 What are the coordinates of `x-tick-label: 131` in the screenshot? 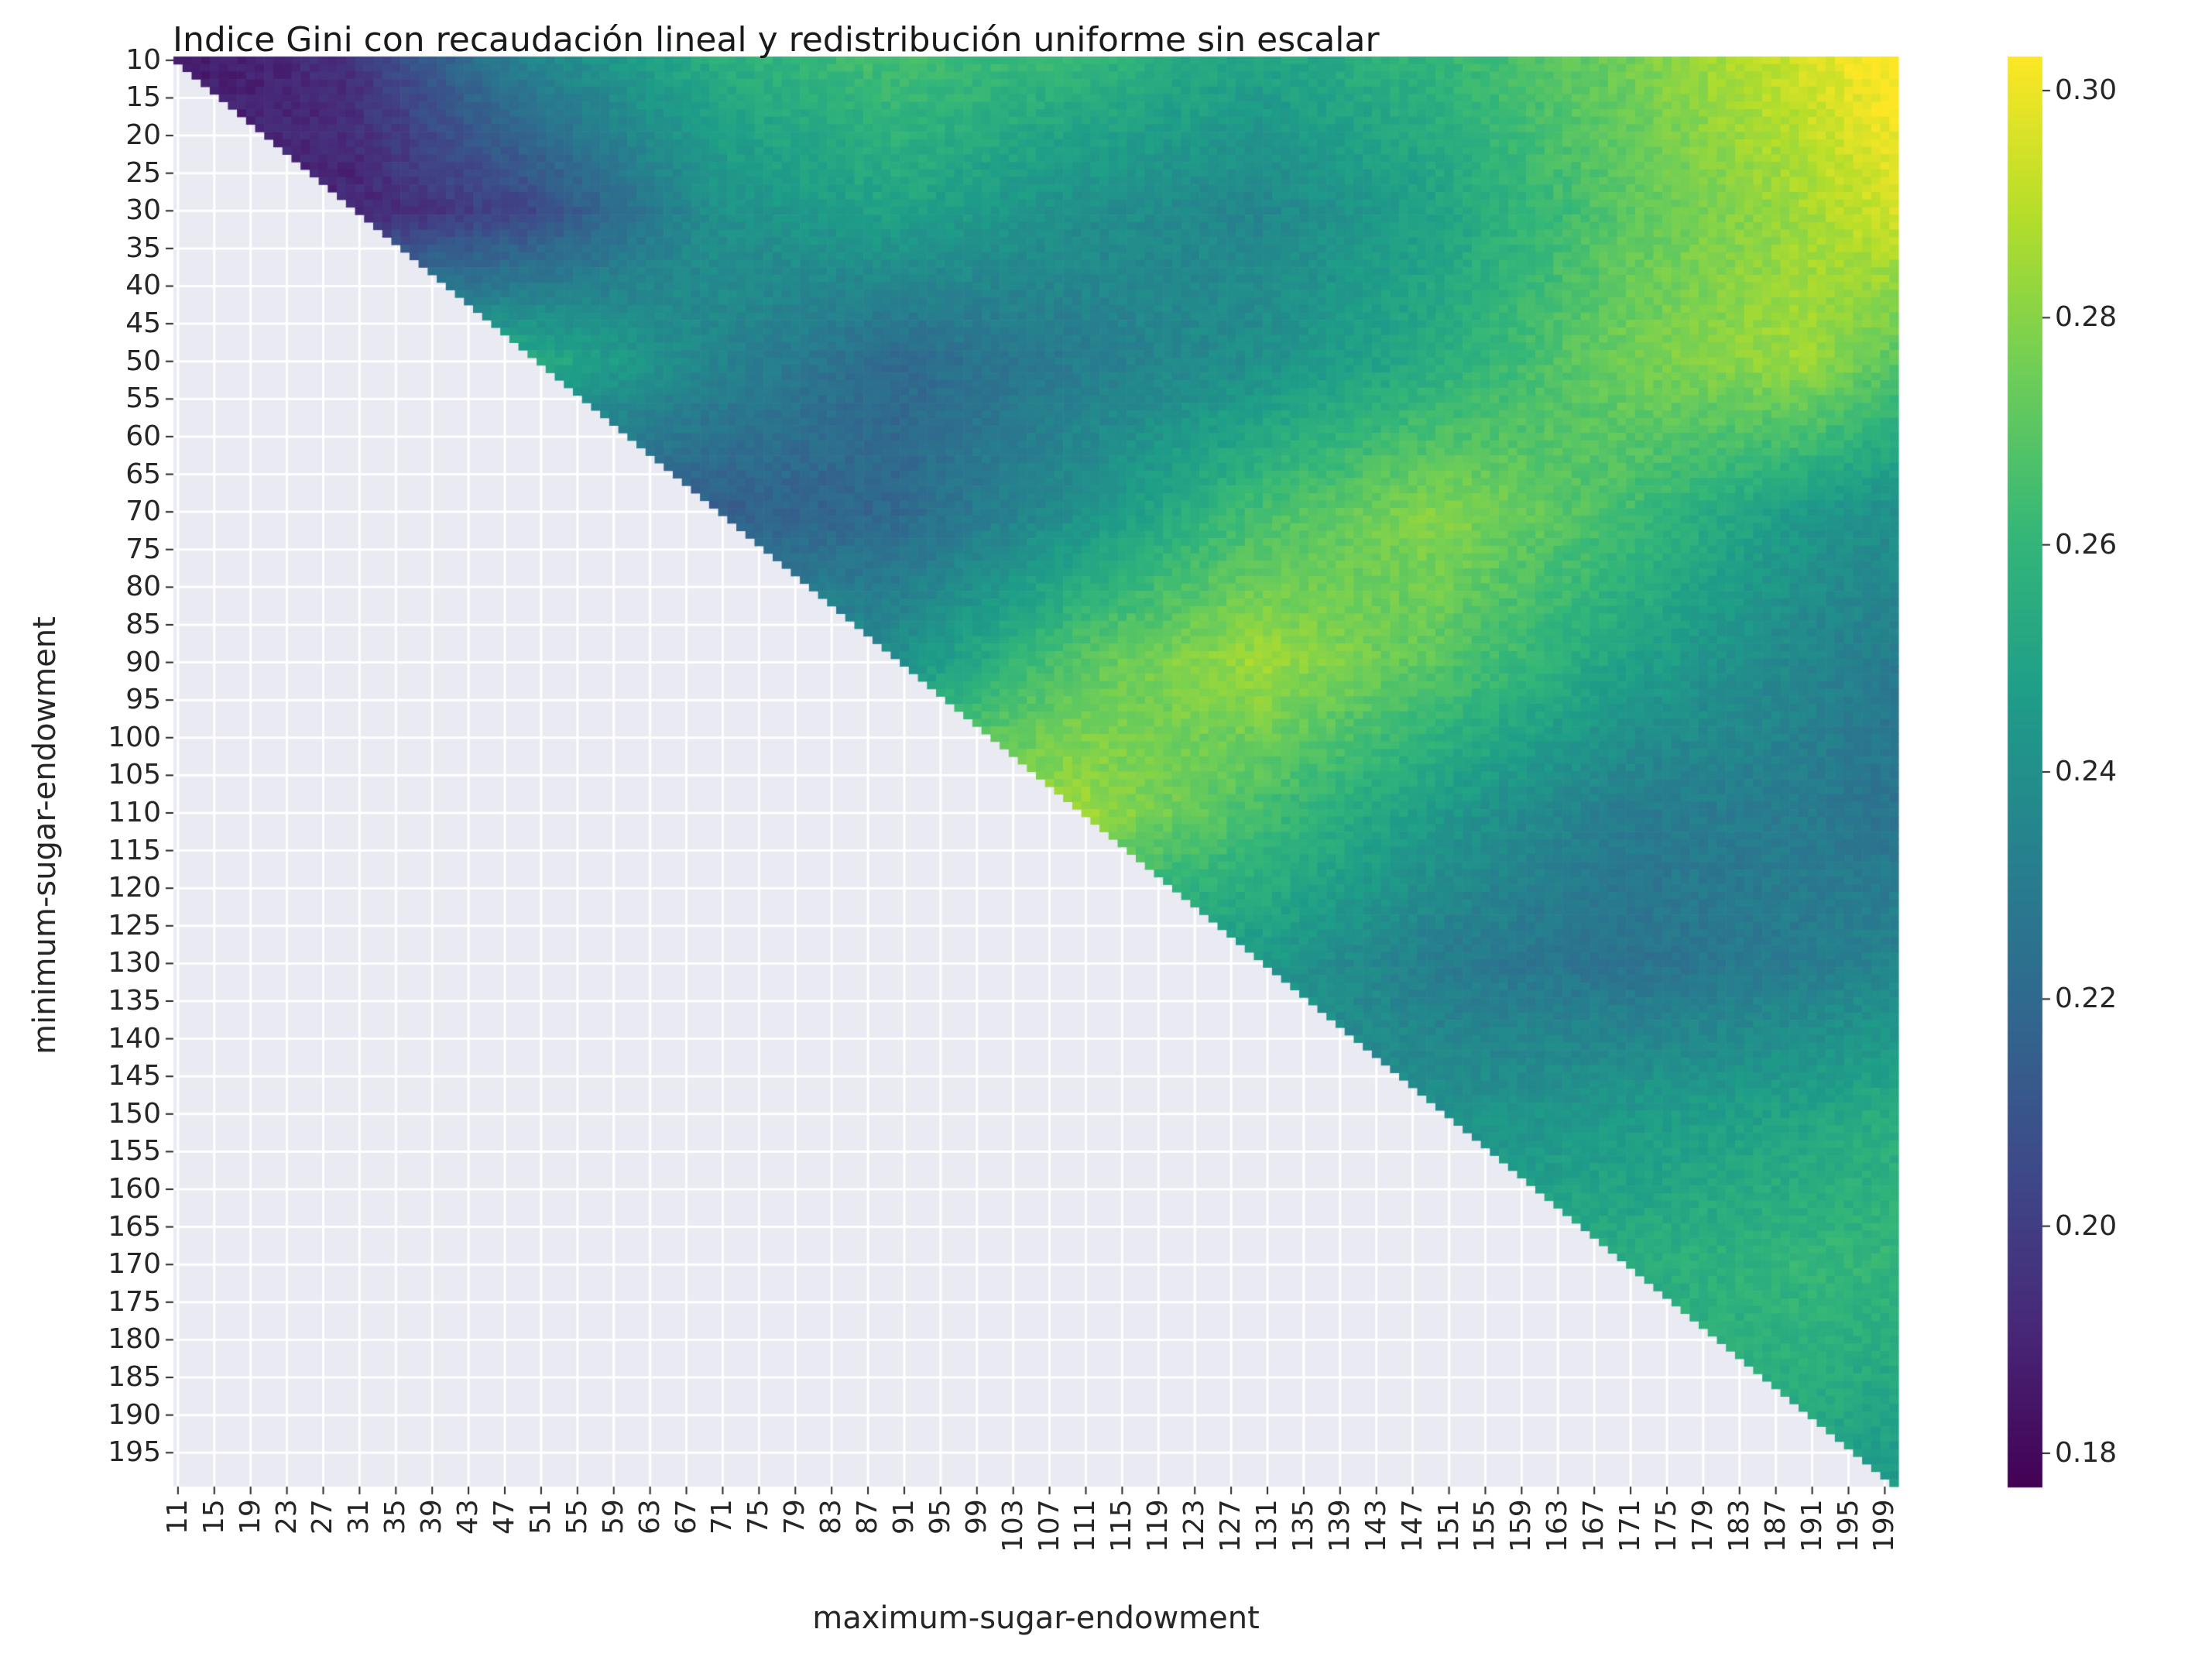 It's located at (1267, 1525).